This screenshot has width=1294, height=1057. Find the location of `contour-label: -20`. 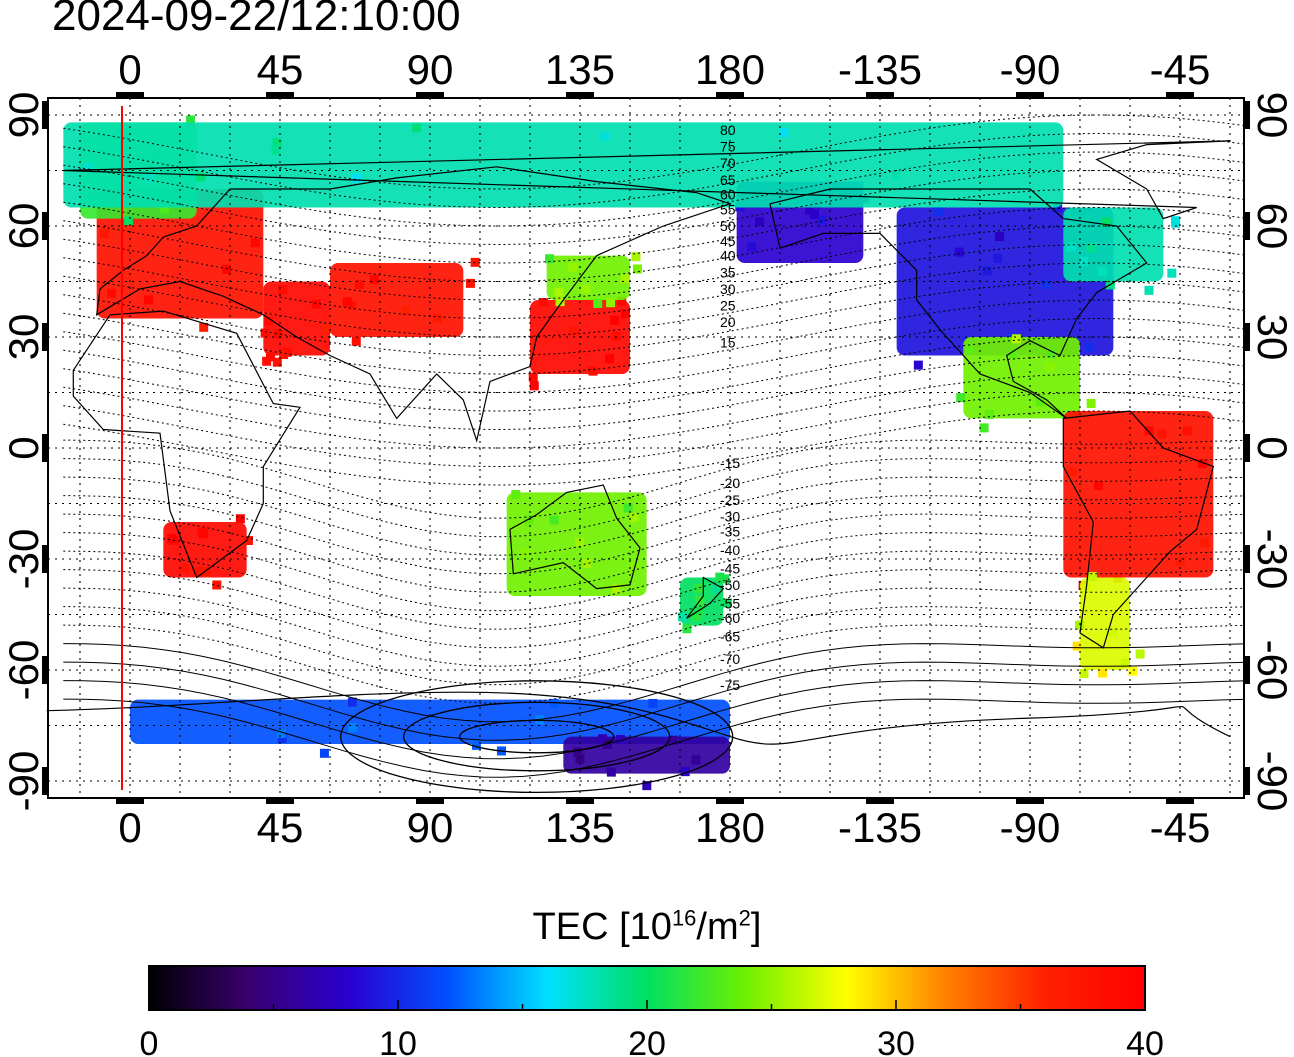

contour-label: -20 is located at coordinates (730, 483).